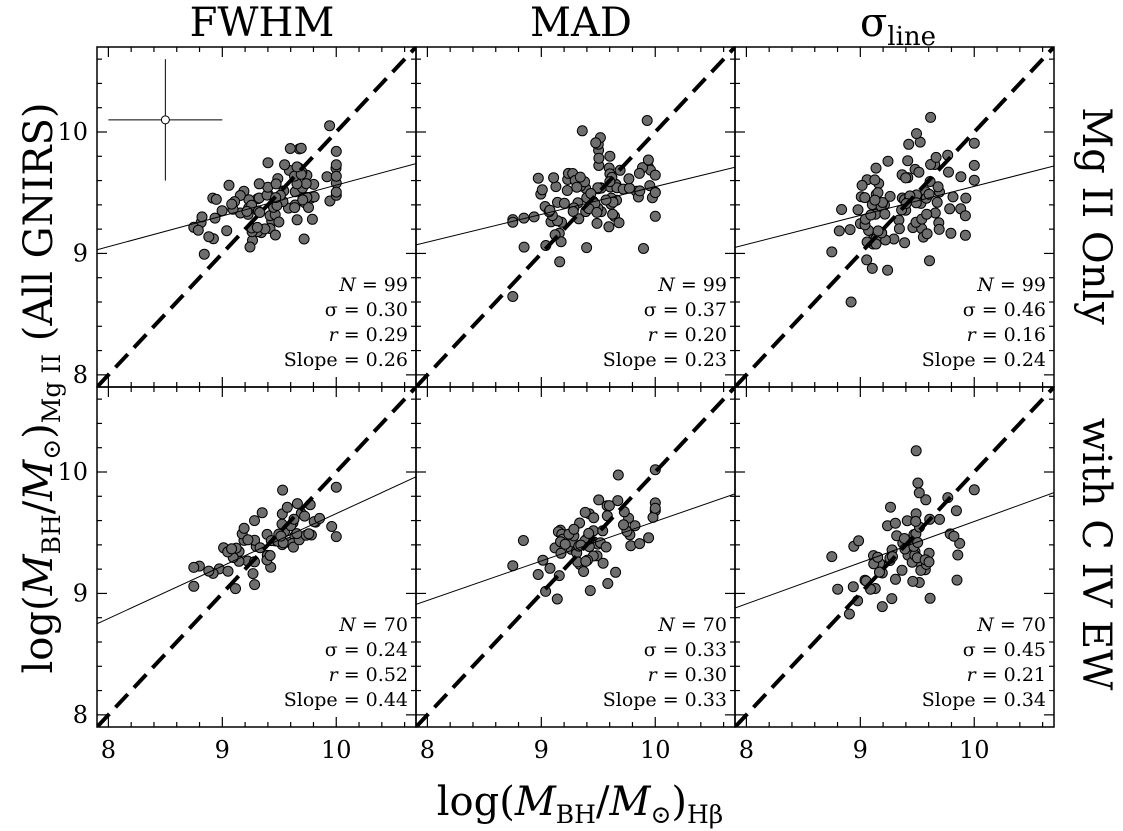 This screenshot has height=831, width=1123. Describe the element at coordinates (1096, 554) in the screenshot. I see `row-title-with-civ-ew: with C IV EW` at that location.